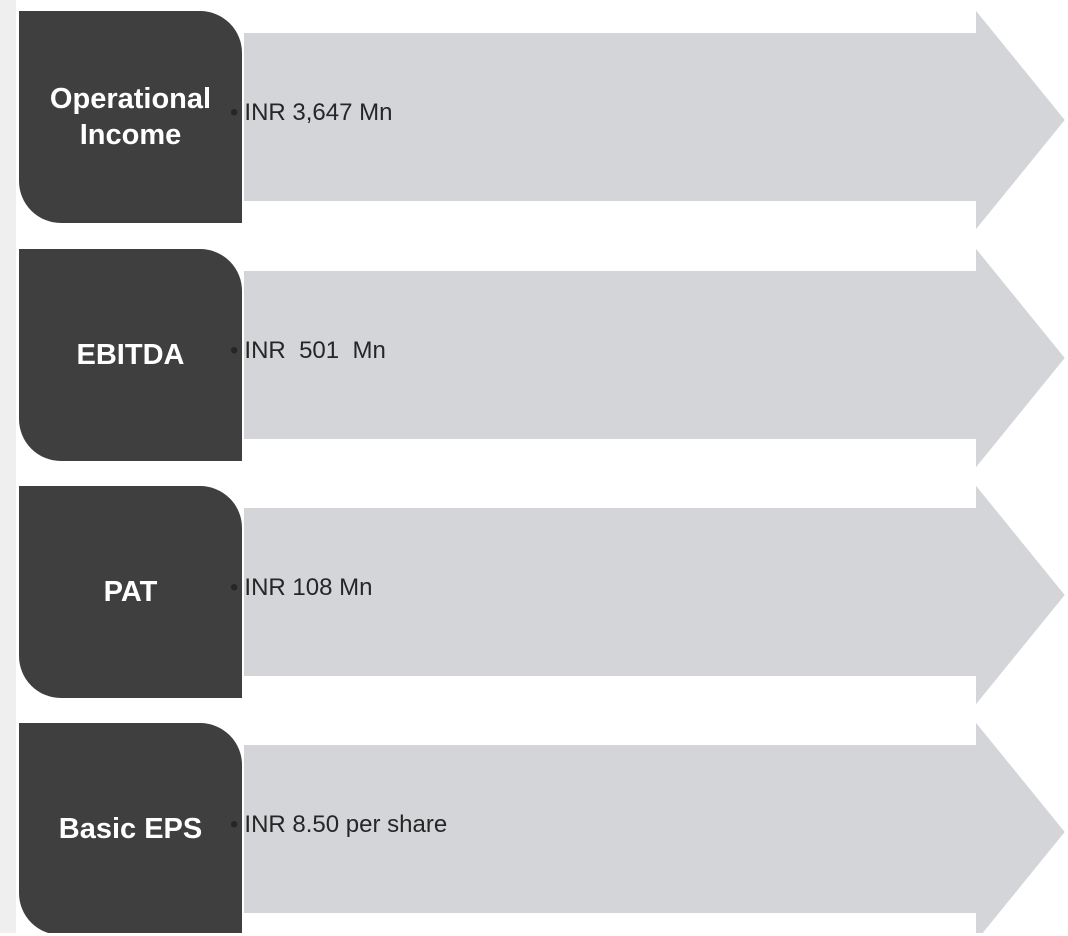 This screenshot has width=1068, height=936. I want to click on item-label-text: PAT, so click(130, 591).